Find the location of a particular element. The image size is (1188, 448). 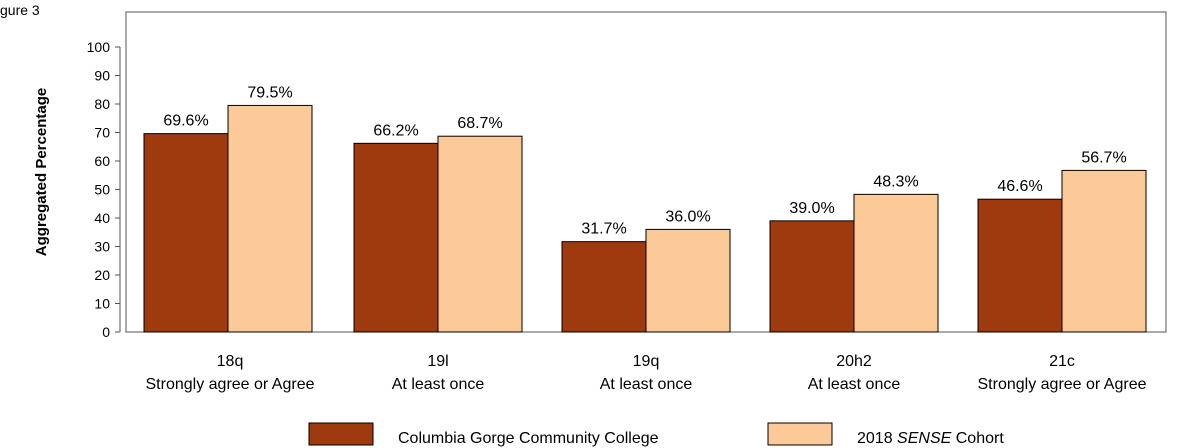

bar-series-1-20h2 is located at coordinates (812, 276).